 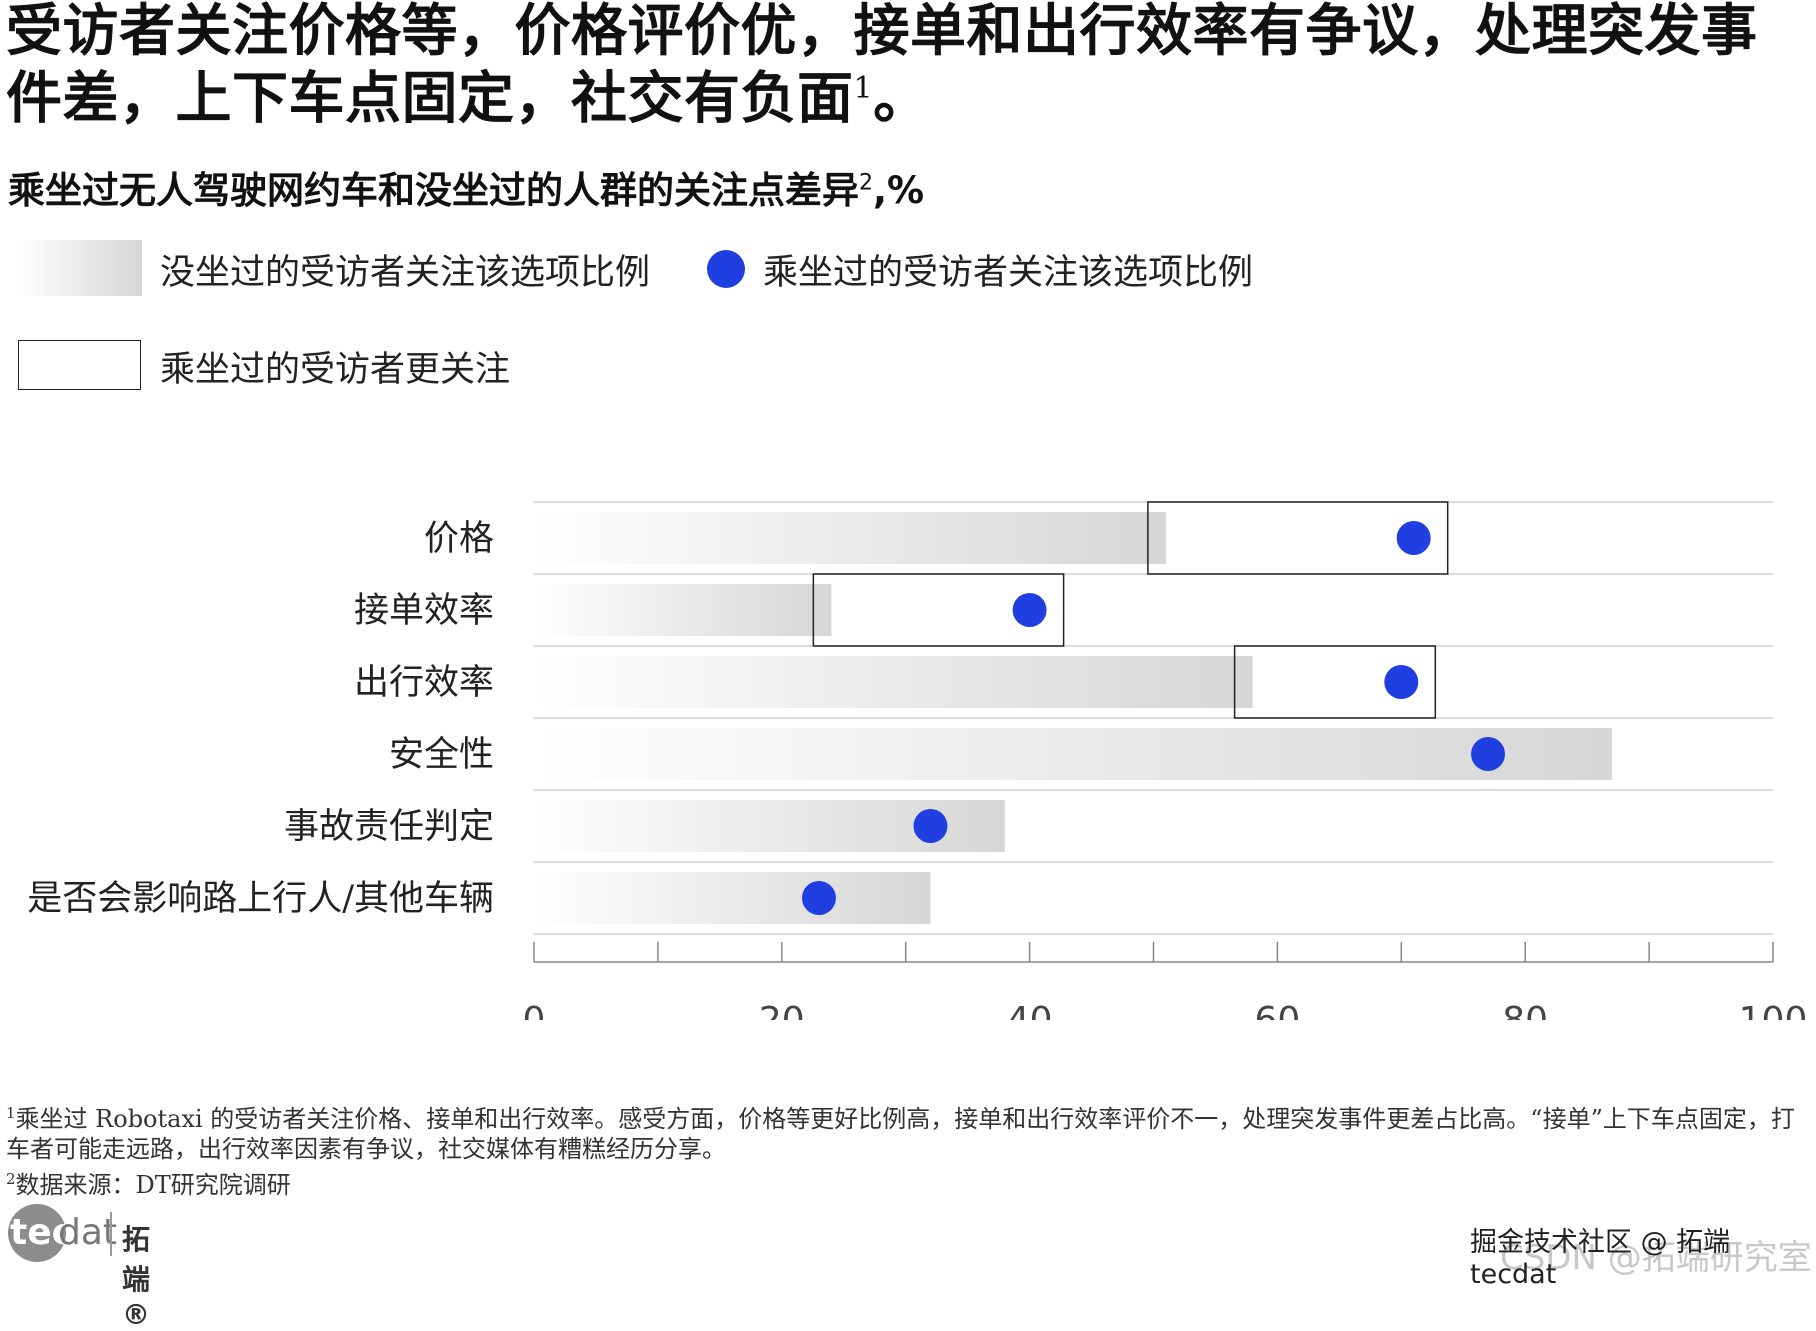 What do you see at coordinates (1525, 1010) in the screenshot?
I see `x-tick-label: 80` at bounding box center [1525, 1010].